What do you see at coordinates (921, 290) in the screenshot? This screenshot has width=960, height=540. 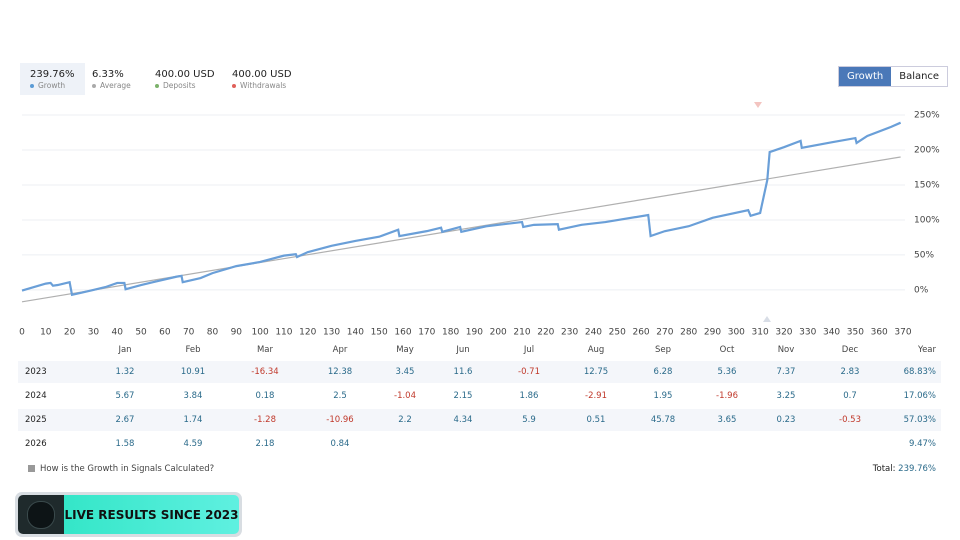 I see `y-tick-label: 0%` at bounding box center [921, 290].